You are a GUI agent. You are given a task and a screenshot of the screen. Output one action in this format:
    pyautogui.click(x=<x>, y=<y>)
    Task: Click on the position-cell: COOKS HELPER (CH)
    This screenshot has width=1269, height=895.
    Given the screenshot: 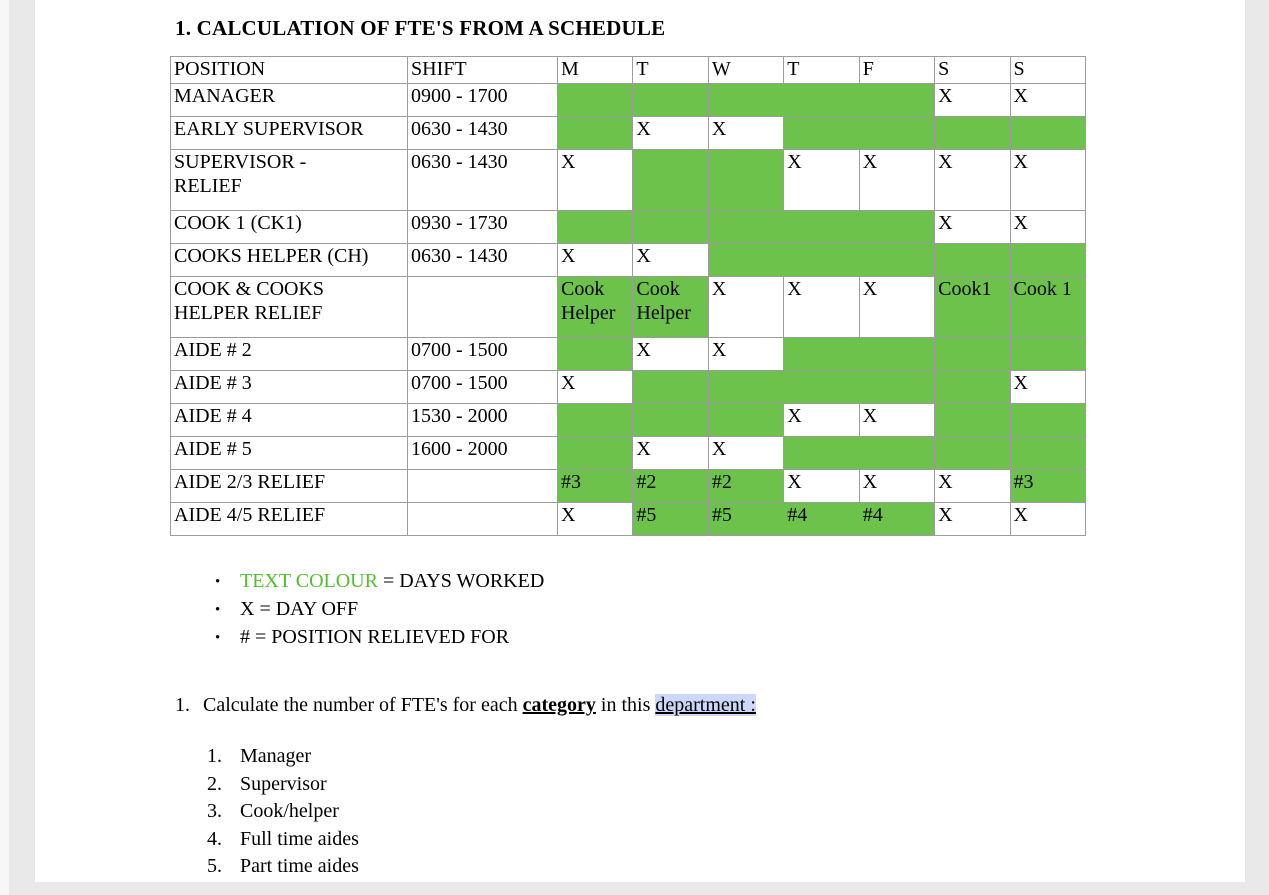 What is the action you would take?
    pyautogui.click(x=289, y=260)
    